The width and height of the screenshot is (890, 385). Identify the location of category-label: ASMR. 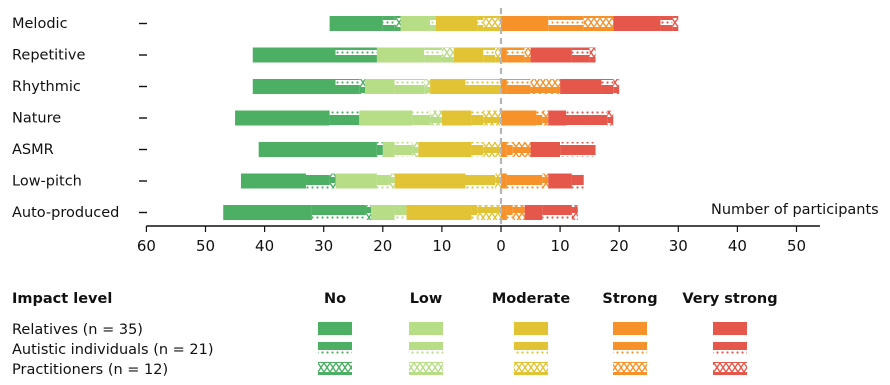
(33, 150).